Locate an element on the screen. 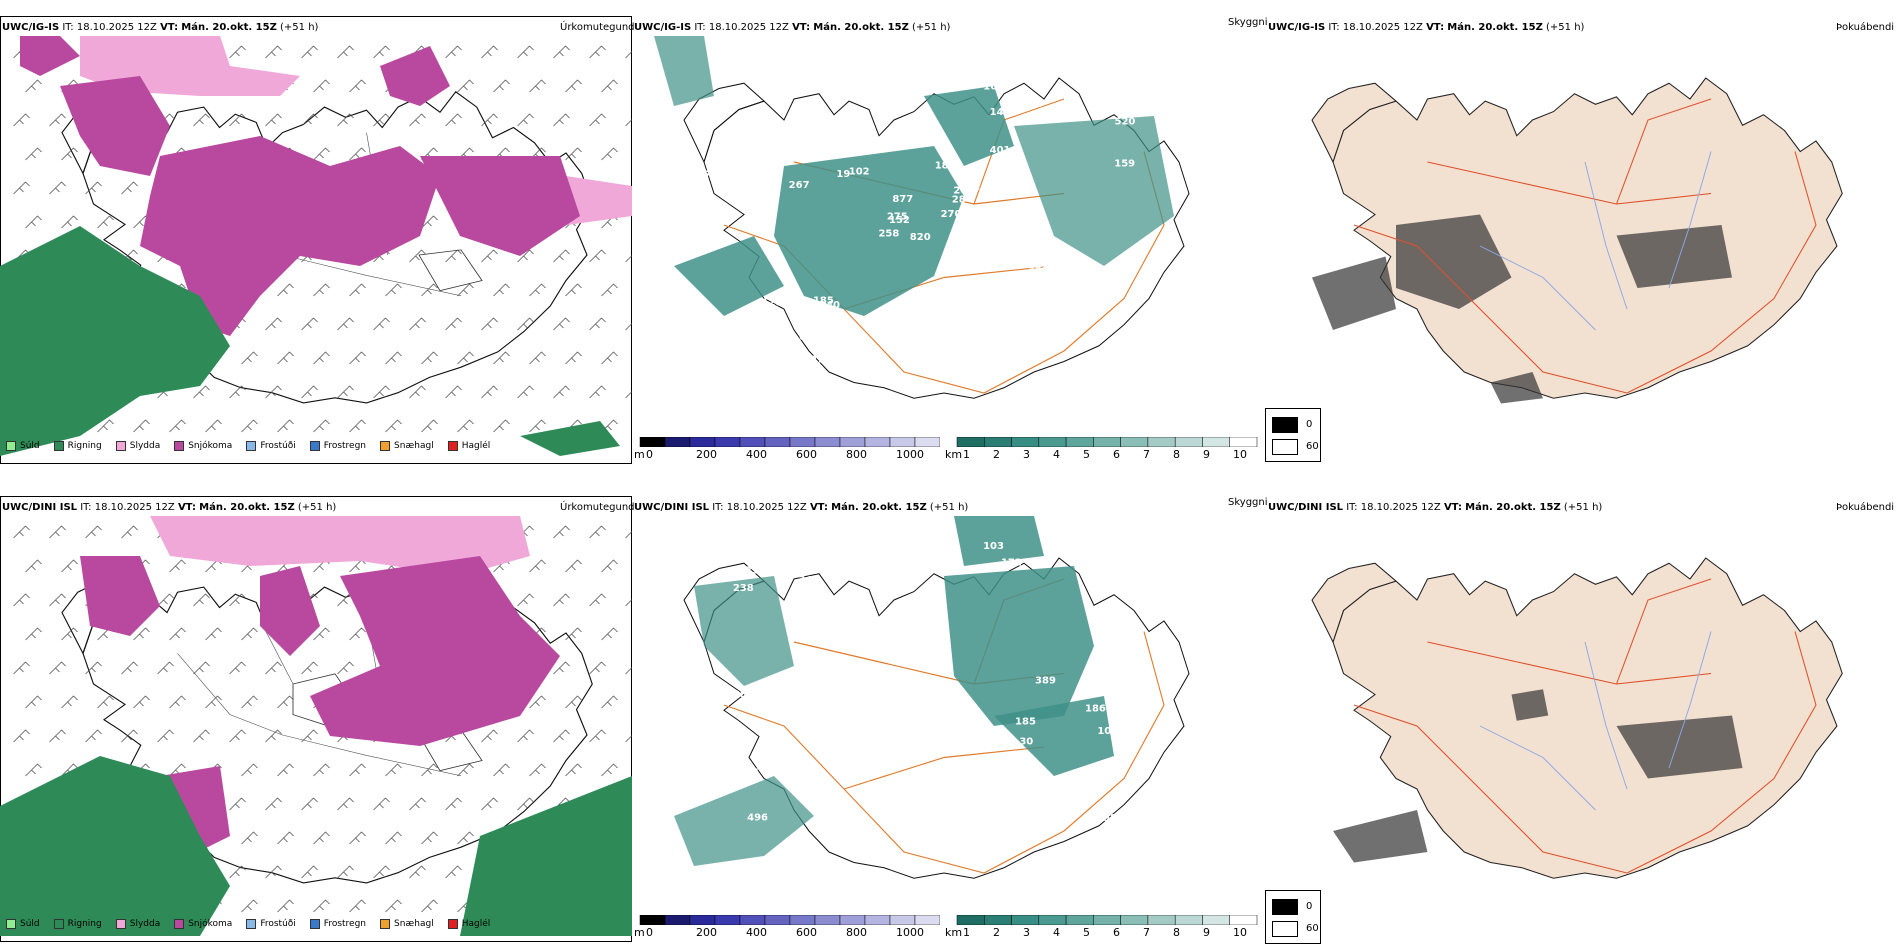 The height and width of the screenshot is (950, 1900). panel3-title: Þokuábendi is located at coordinates (1865, 27).